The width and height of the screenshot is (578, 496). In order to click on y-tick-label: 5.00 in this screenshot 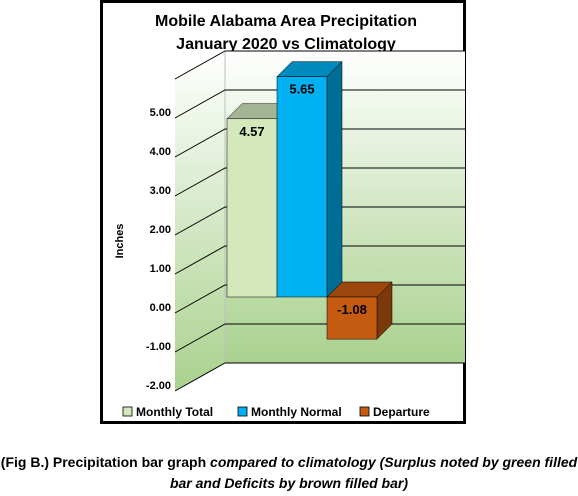, I will do `click(160, 113)`.